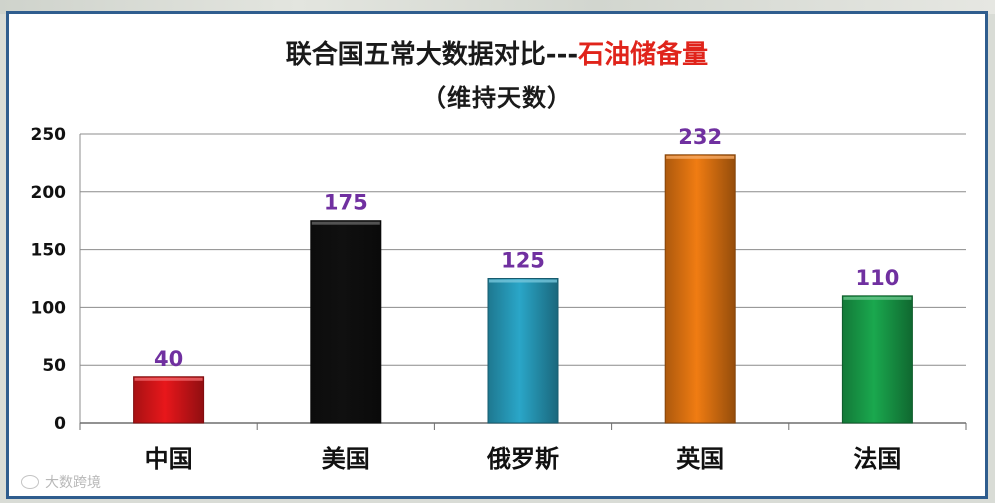 This screenshot has height=503, width=995. What do you see at coordinates (522, 459) in the screenshot?
I see `x-tick-label: 俄罗斯` at bounding box center [522, 459].